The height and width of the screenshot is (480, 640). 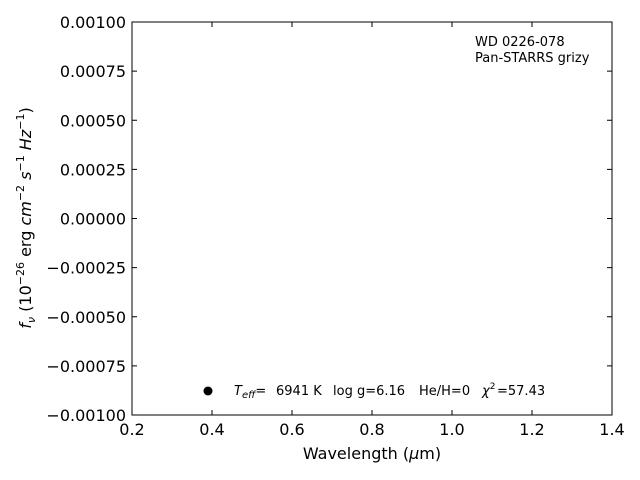 I want to click on x-tick-label: 0.6, so click(x=291, y=429).